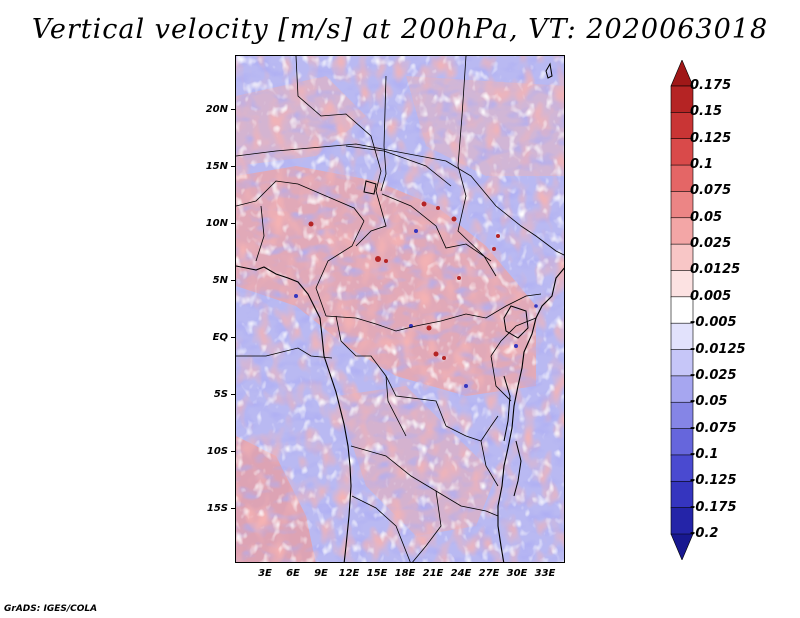  What do you see at coordinates (321, 573) in the screenshot?
I see `lon-label-9e: 9E` at bounding box center [321, 573].